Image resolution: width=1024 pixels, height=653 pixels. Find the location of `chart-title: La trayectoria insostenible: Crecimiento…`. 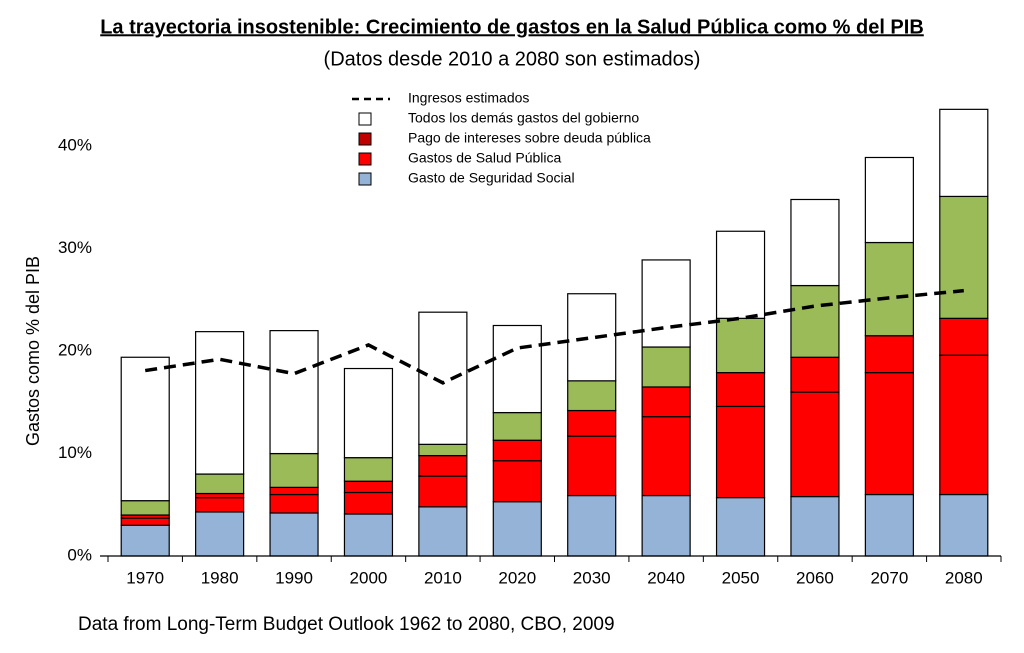

chart-title: La trayectoria insostenible: Crecimiento… is located at coordinates (512, 27).